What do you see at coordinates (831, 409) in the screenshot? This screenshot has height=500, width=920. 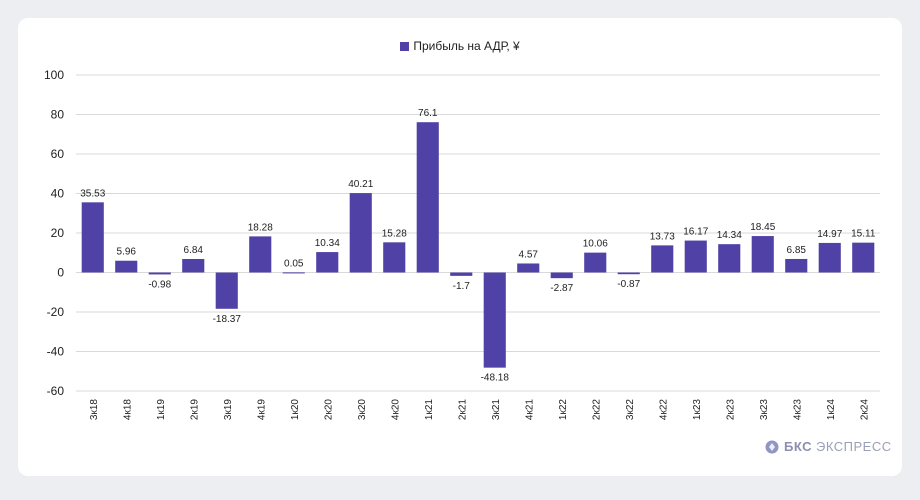 I see `x-tick-label: 1к24` at bounding box center [831, 409].